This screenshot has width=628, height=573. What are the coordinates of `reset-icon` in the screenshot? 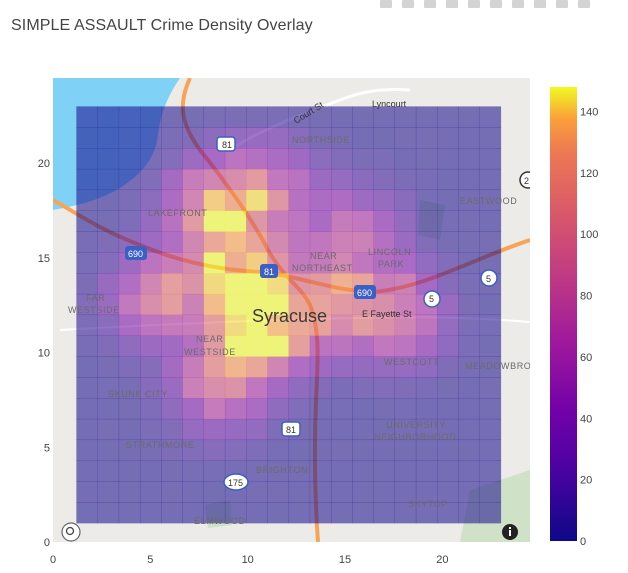 It's located at (562, 4).